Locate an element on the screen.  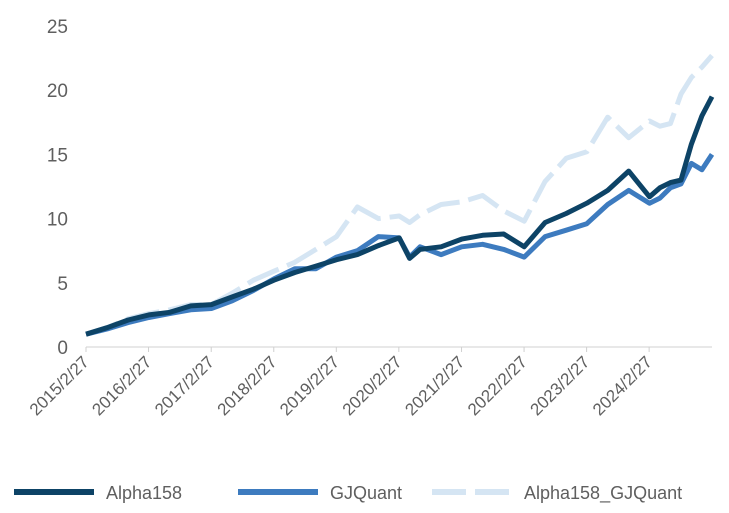
x-tick-label: 2020/2/27 is located at coordinates (372, 385).